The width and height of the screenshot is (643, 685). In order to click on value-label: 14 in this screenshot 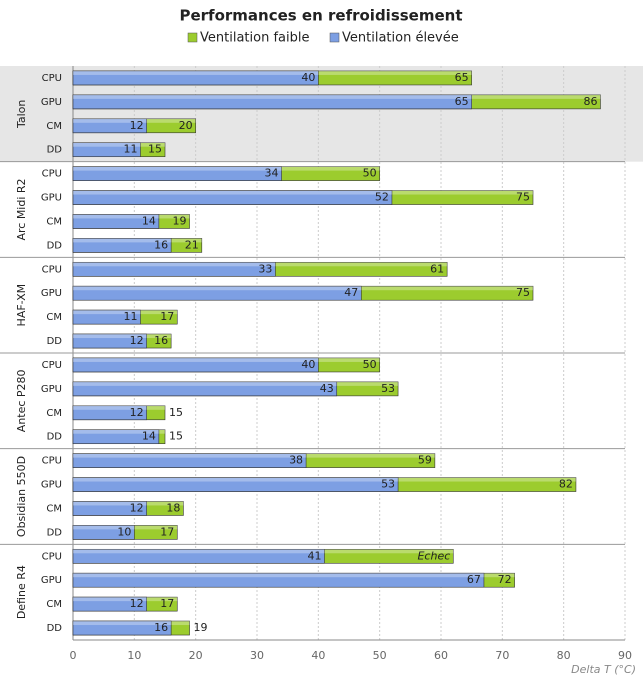, I will do `click(149, 220)`.